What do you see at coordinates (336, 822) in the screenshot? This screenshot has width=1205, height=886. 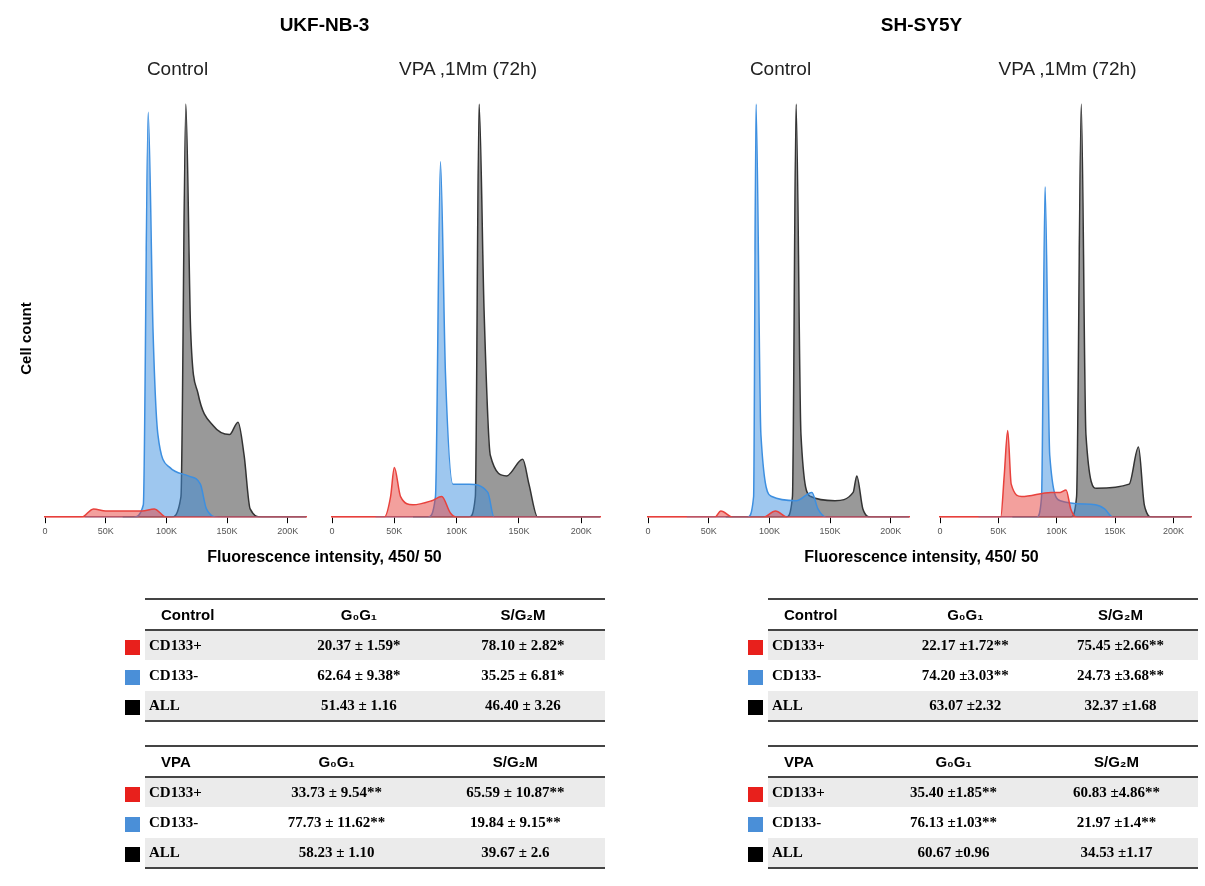 I see `text: 77.73 ± 11.62**` at bounding box center [336, 822].